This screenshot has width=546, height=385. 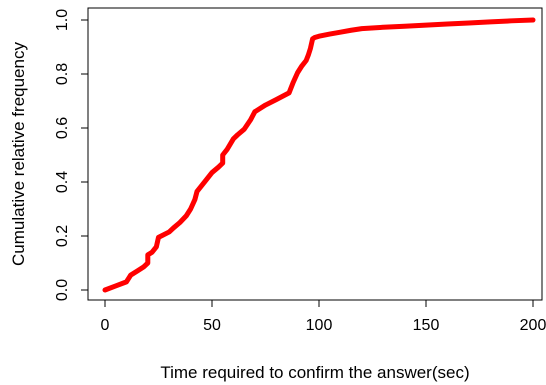 I want to click on x-tick-label: 150, so click(x=426, y=325).